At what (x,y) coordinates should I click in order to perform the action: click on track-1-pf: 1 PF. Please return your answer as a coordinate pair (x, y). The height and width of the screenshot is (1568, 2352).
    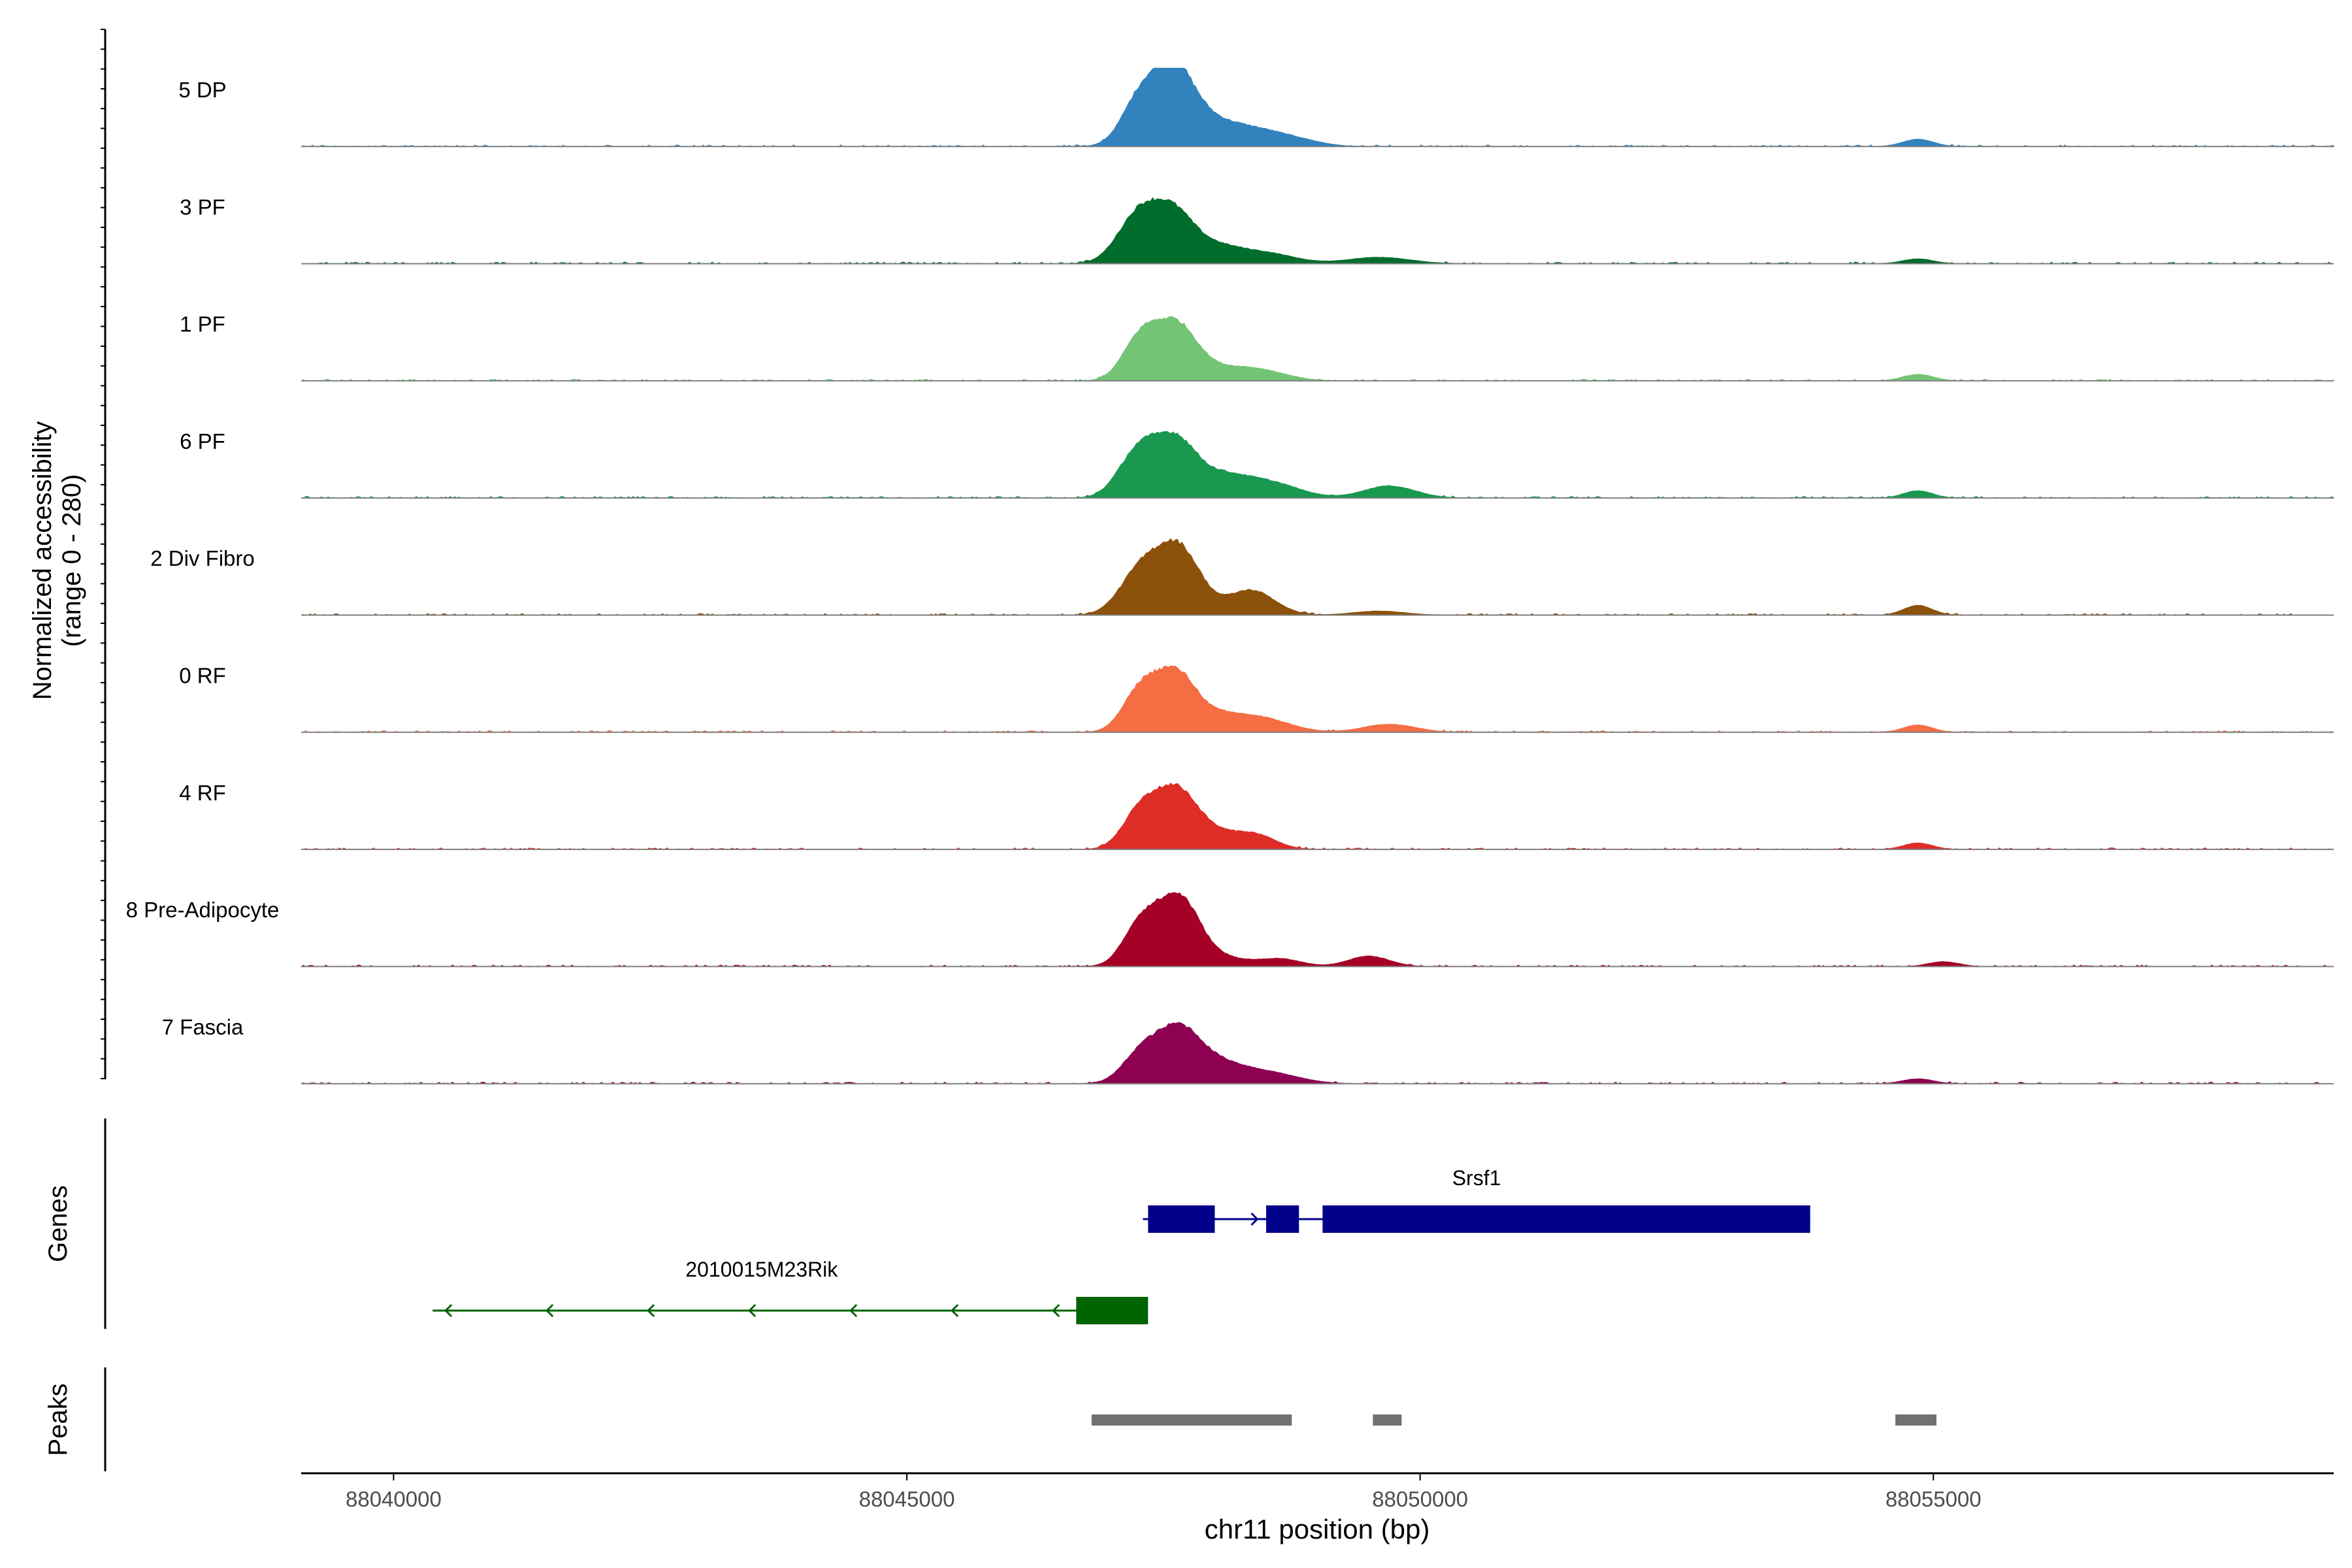
    Looking at the image, I should click on (1257, 347).